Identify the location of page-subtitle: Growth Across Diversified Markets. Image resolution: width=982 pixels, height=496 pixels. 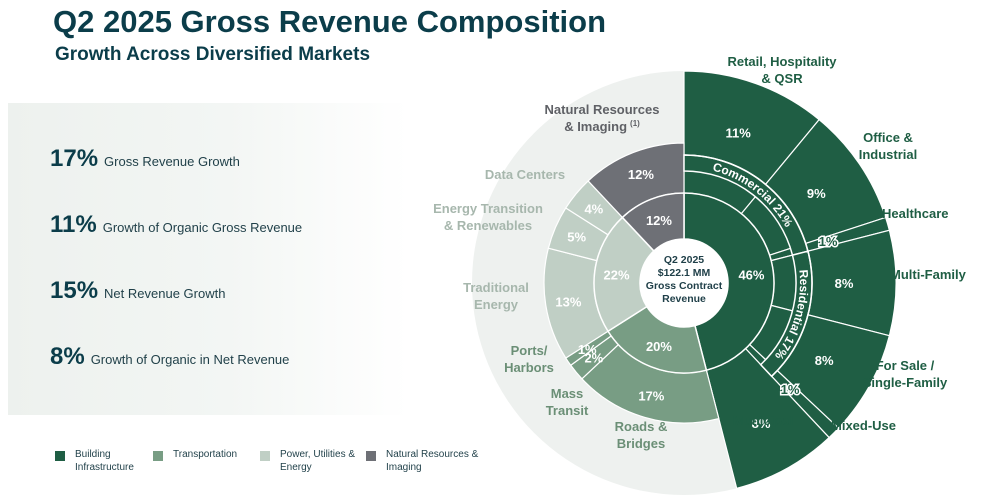
(213, 54).